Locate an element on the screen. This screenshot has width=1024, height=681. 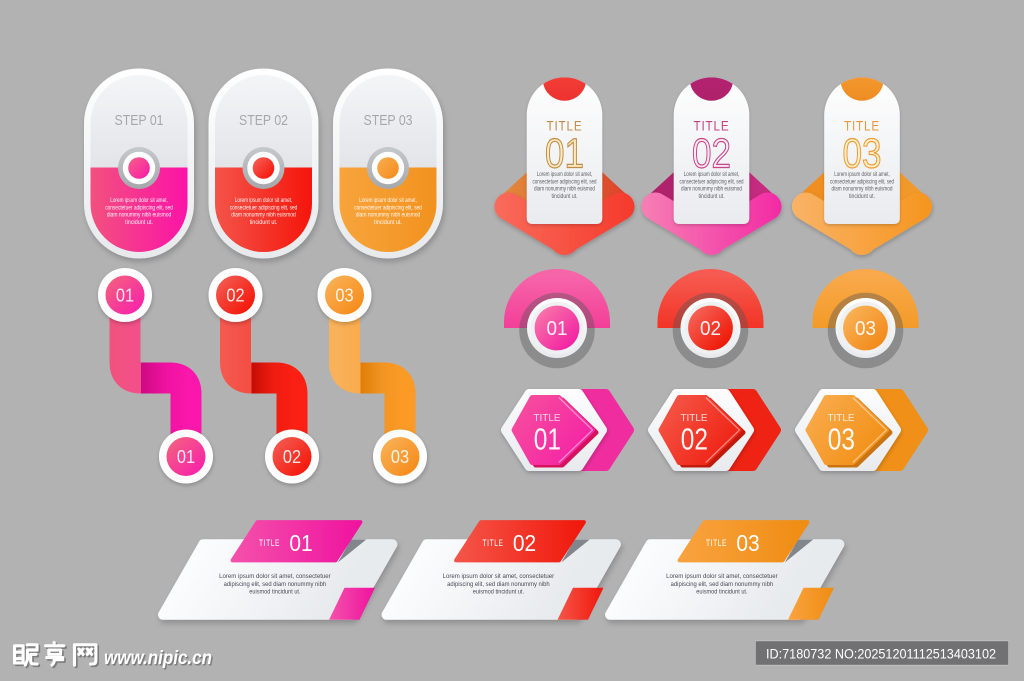
svg-text: STEP 02 is located at coordinates (263, 120).